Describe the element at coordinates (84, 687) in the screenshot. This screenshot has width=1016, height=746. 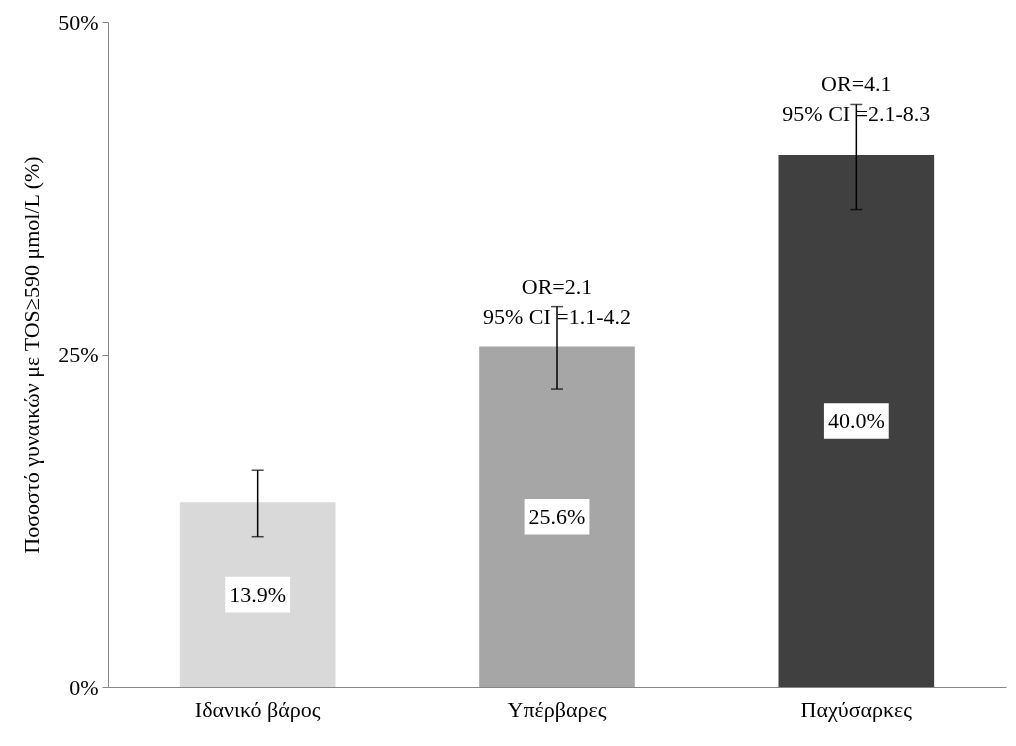
I see `y-tick-label: 0%` at that location.